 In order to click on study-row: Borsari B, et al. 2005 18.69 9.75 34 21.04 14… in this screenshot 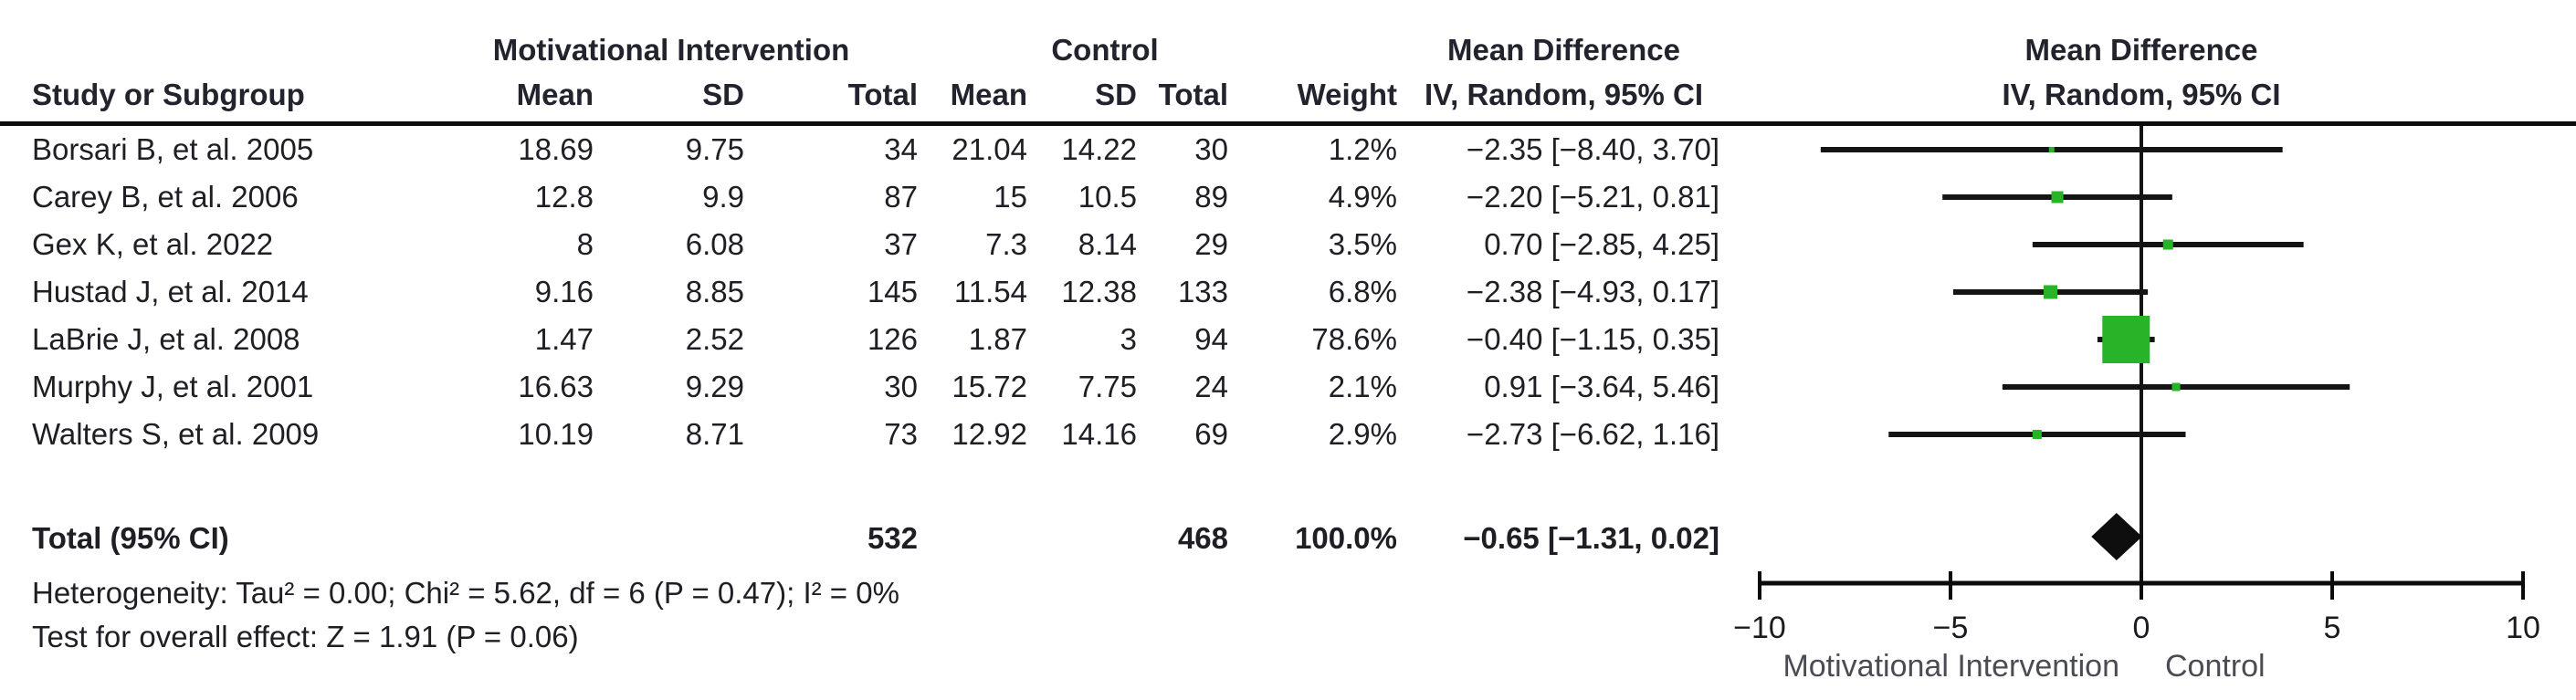, I will do `click(865, 149)`.